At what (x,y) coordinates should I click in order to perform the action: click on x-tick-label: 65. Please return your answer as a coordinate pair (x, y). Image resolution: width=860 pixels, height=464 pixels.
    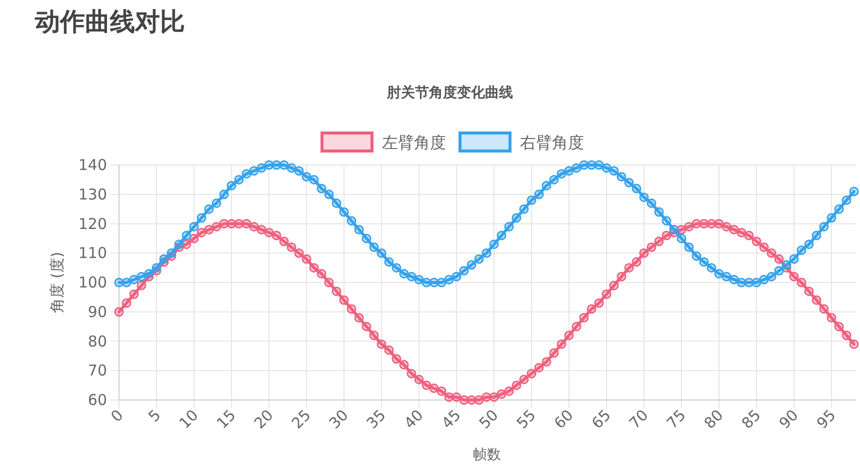
    Looking at the image, I should click on (601, 419).